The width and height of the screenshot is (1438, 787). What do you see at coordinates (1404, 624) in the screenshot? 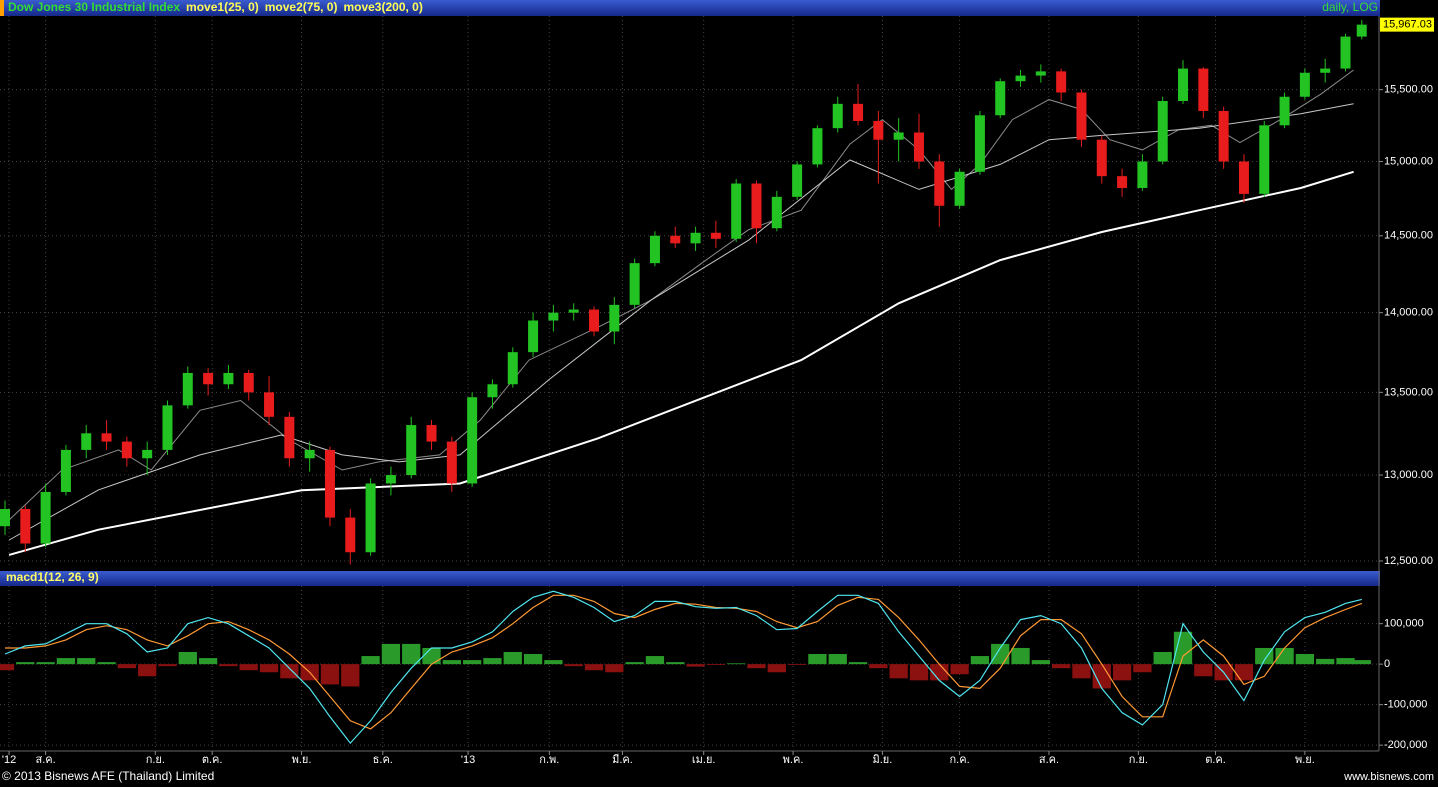
I see `y-tick-label: 100,000` at bounding box center [1404, 624].